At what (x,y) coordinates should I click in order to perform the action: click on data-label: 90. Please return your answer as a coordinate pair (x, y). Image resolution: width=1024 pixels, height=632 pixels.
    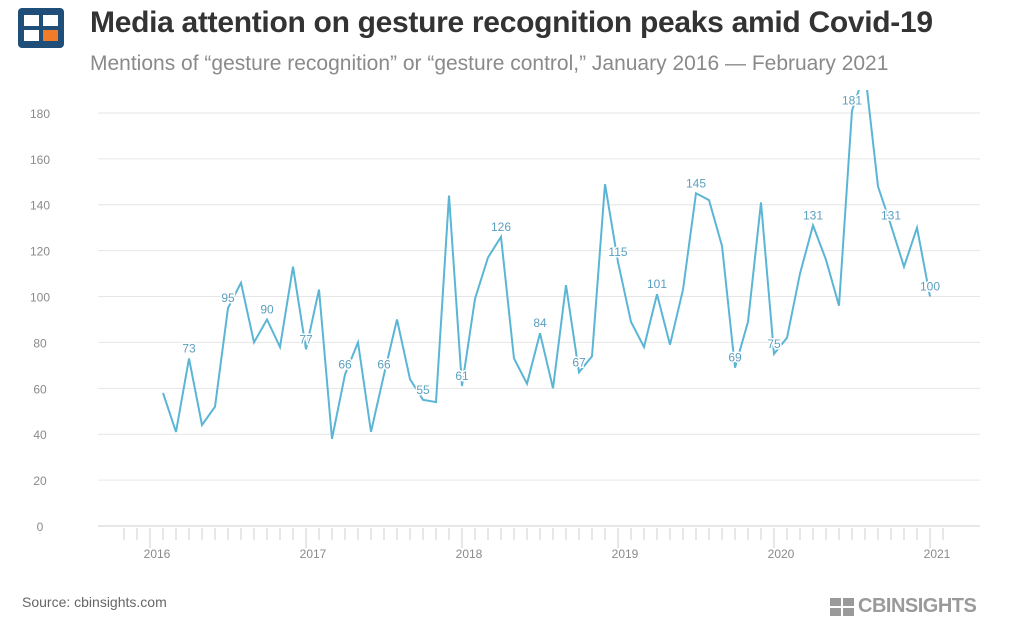
    Looking at the image, I should click on (267, 309).